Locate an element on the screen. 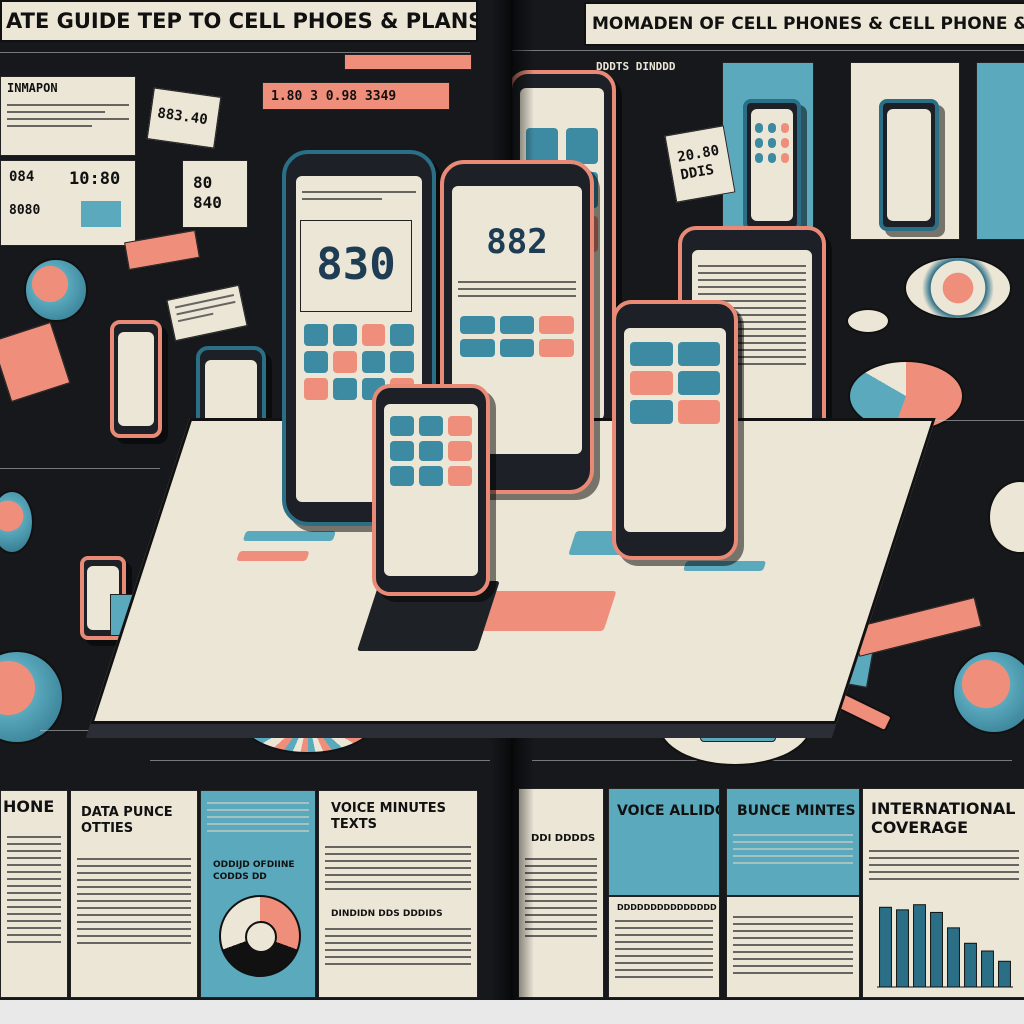  globe-icon-right is located at coordinates (988, 692).